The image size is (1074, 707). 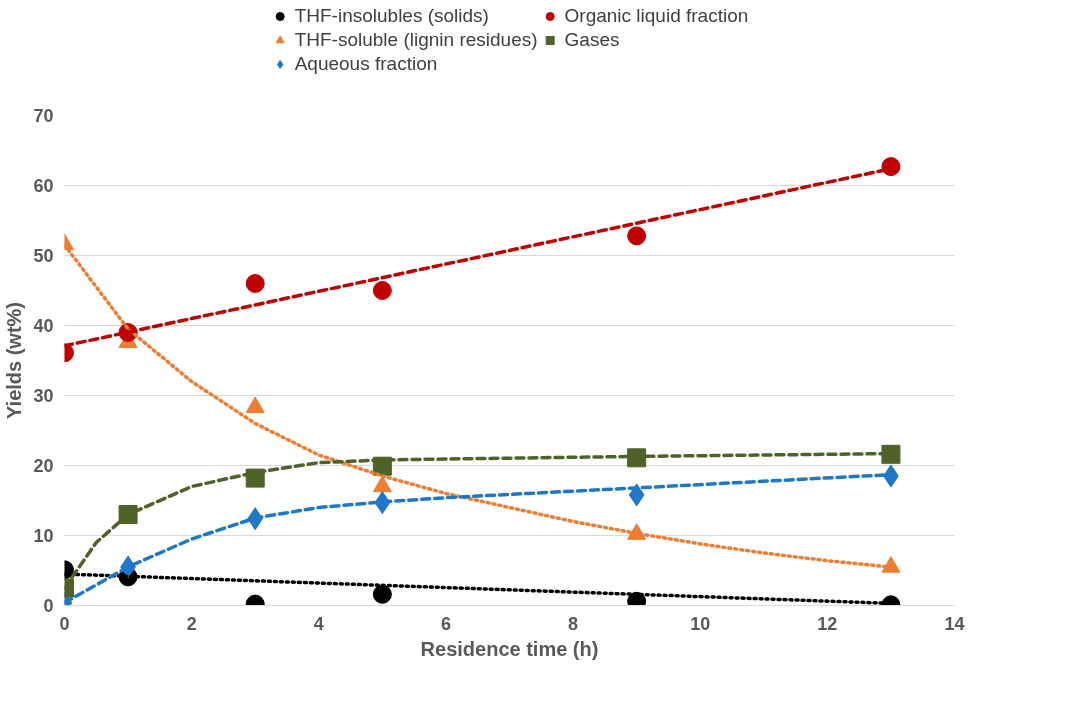 I want to click on legend-label: Aqueous fraction, so click(x=366, y=64).